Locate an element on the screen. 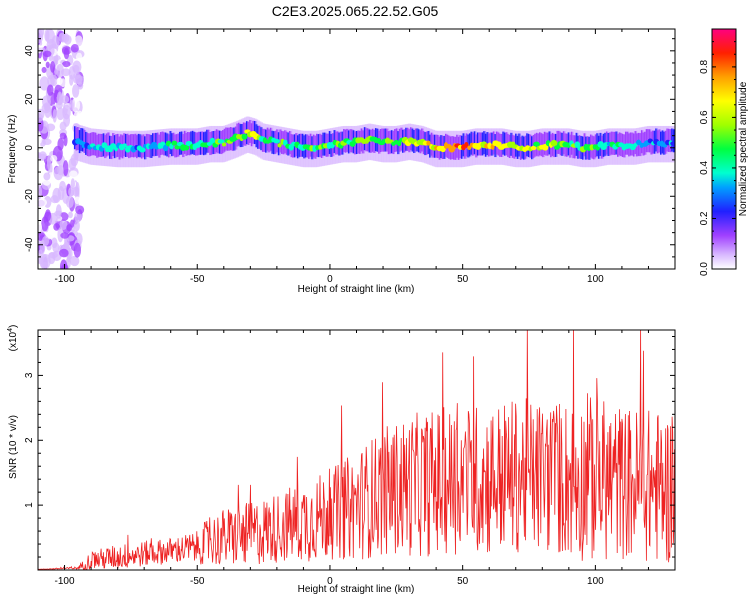 This screenshot has height=600, width=750. colorbar-tick-label: 0.6 is located at coordinates (704, 117).